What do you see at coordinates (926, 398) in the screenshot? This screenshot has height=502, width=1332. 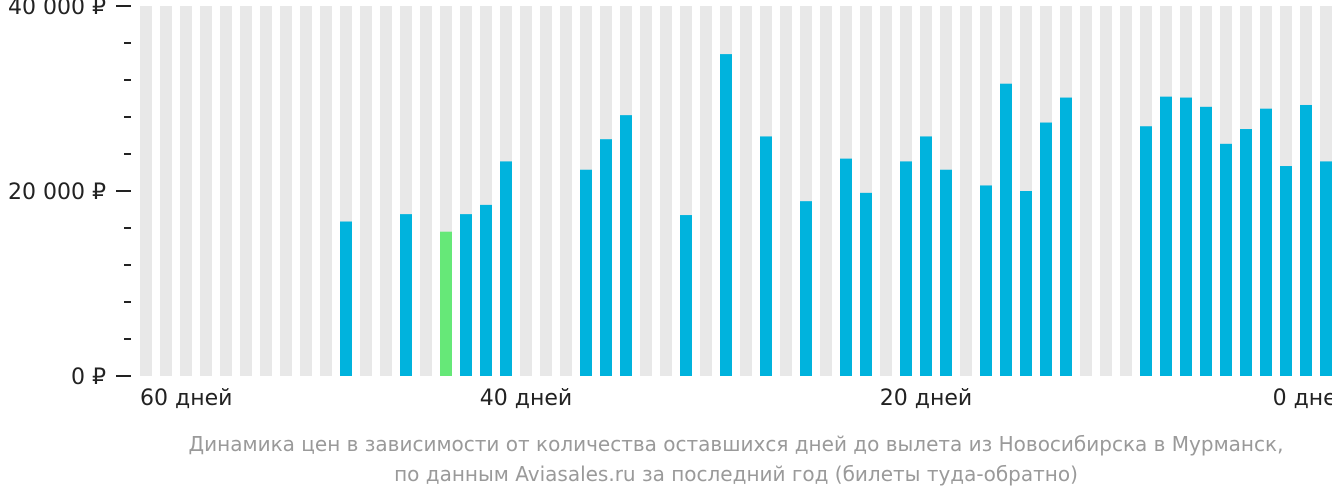 I see `x-tick-label: 20 дней` at bounding box center [926, 398].